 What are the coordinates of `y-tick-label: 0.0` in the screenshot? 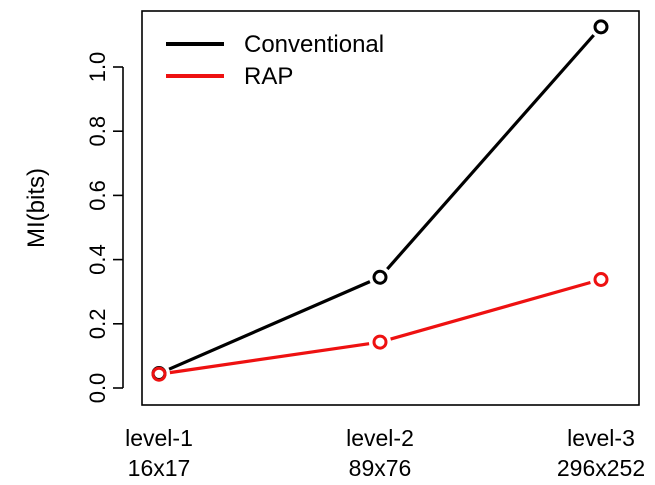 It's located at (97, 388).